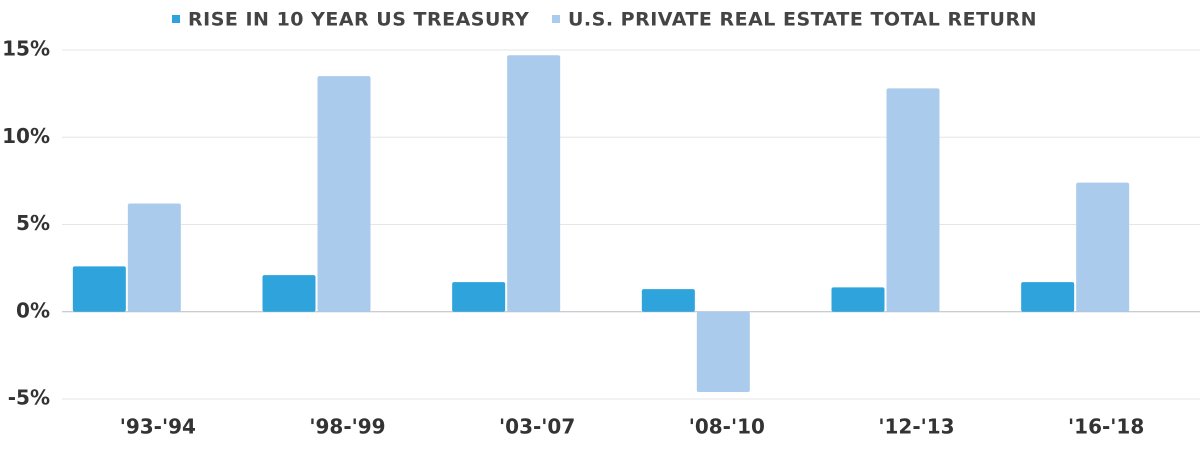 Image resolution: width=1200 pixels, height=451 pixels. I want to click on y-tick-label: -5%, so click(29, 398).